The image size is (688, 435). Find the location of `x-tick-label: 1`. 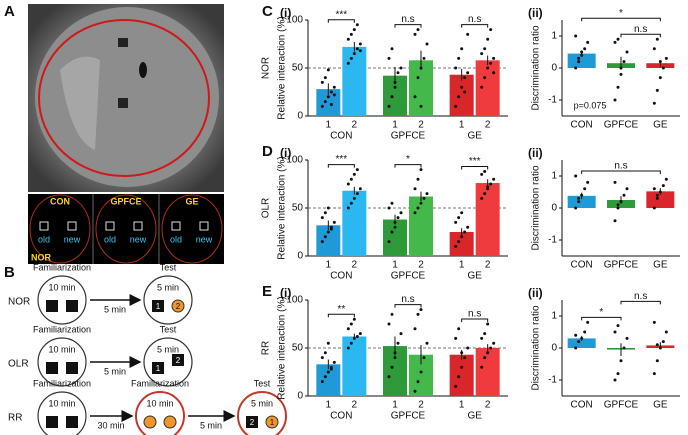

x-tick-label: 1 is located at coordinates (395, 265).